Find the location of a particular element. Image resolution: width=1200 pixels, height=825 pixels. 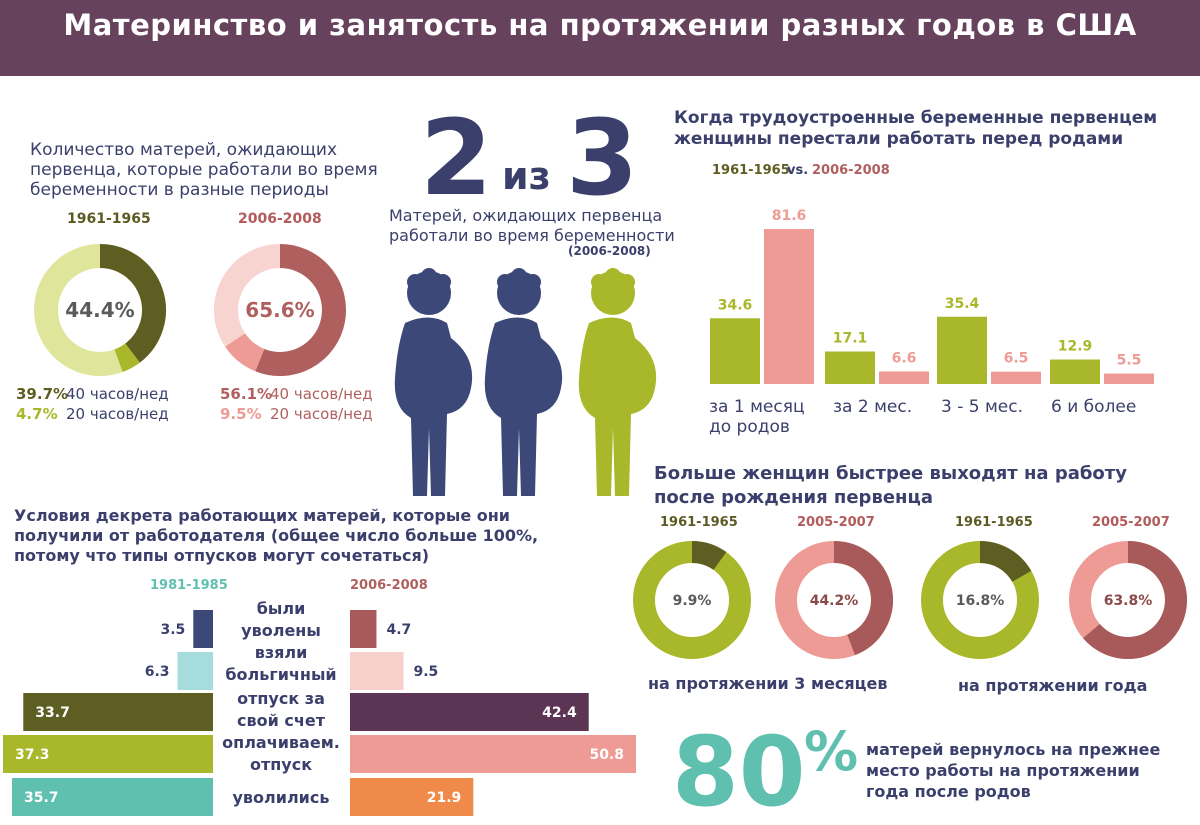

stop-bar-label-b-4: 5.5 is located at coordinates (1129, 361).